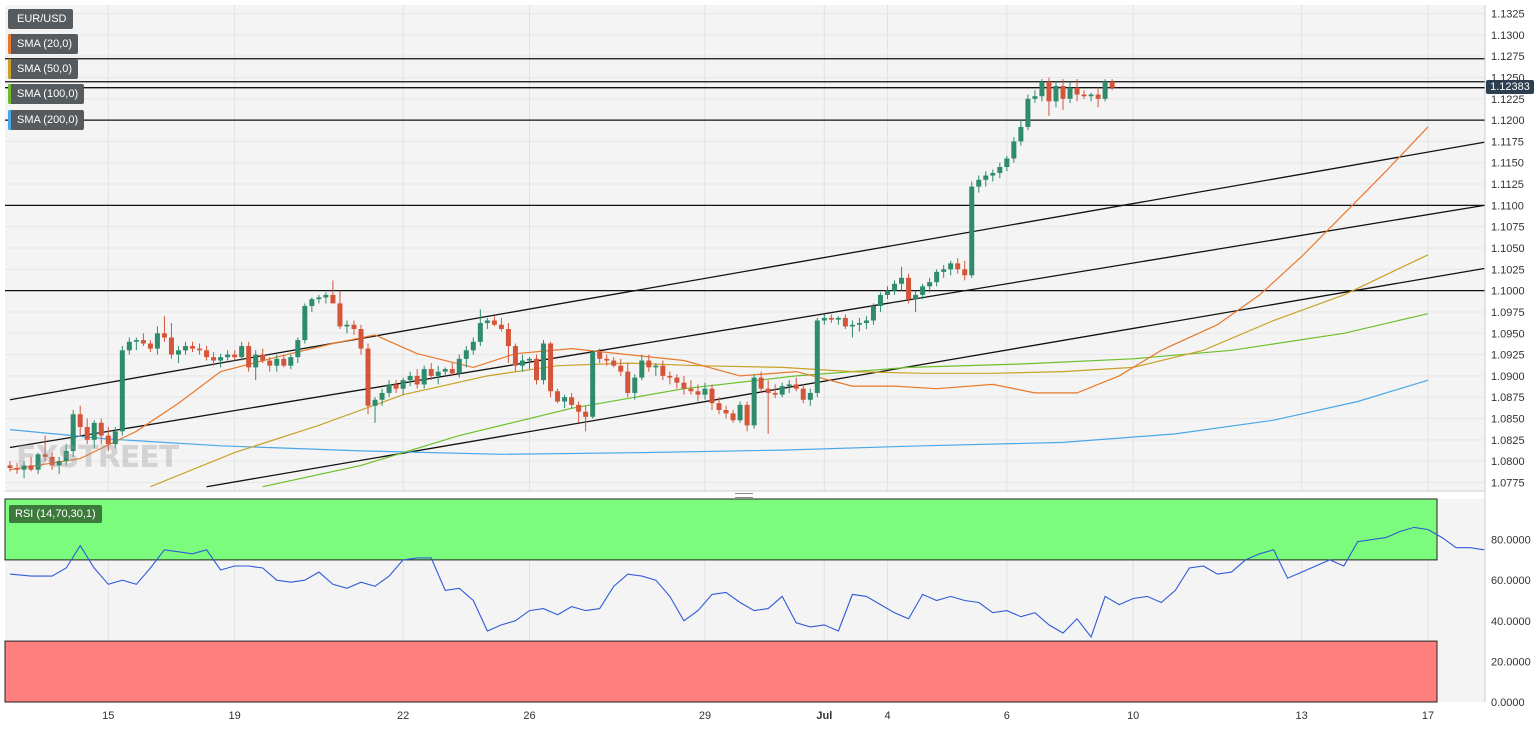  I want to click on time-axis: 15 19 22 26 29 Jul 4 6 10 13 17, so click(768, 716).